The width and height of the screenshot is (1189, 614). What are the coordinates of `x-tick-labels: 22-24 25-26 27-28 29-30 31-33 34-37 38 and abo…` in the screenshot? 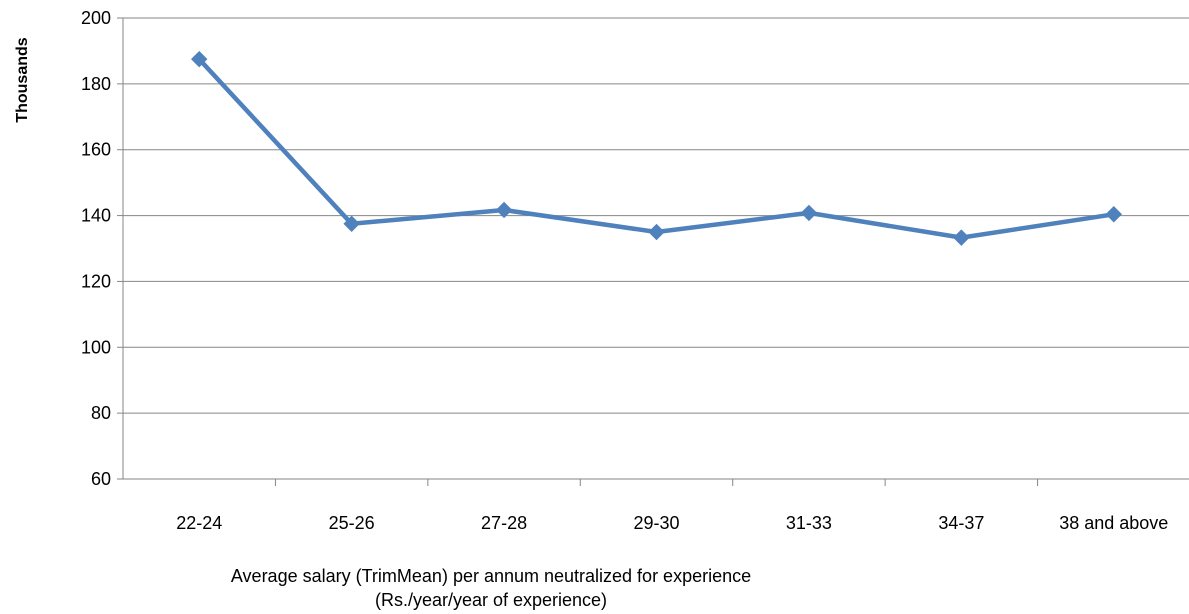 It's located at (672, 523).